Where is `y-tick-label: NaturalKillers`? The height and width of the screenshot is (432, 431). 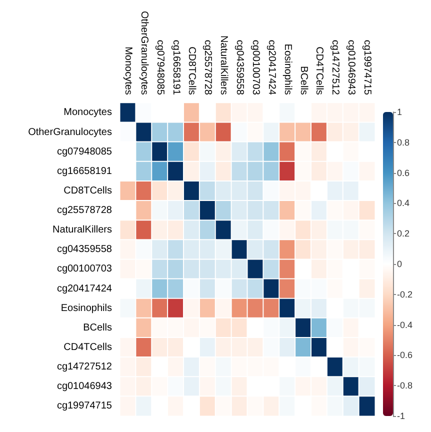 y-tick-label: NaturalKillers is located at coordinates (82, 230).